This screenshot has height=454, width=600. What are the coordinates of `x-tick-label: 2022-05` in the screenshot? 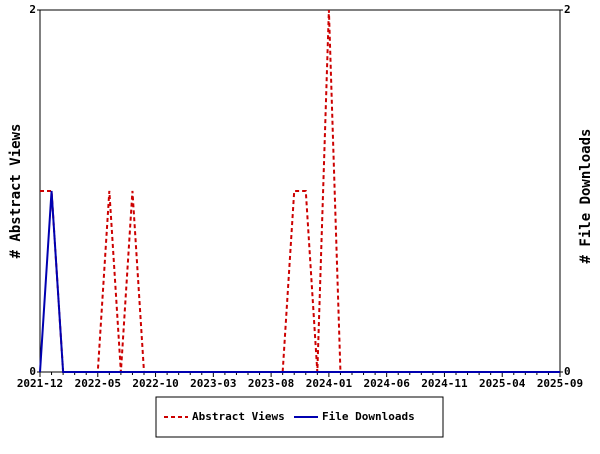 It's located at (98, 383).